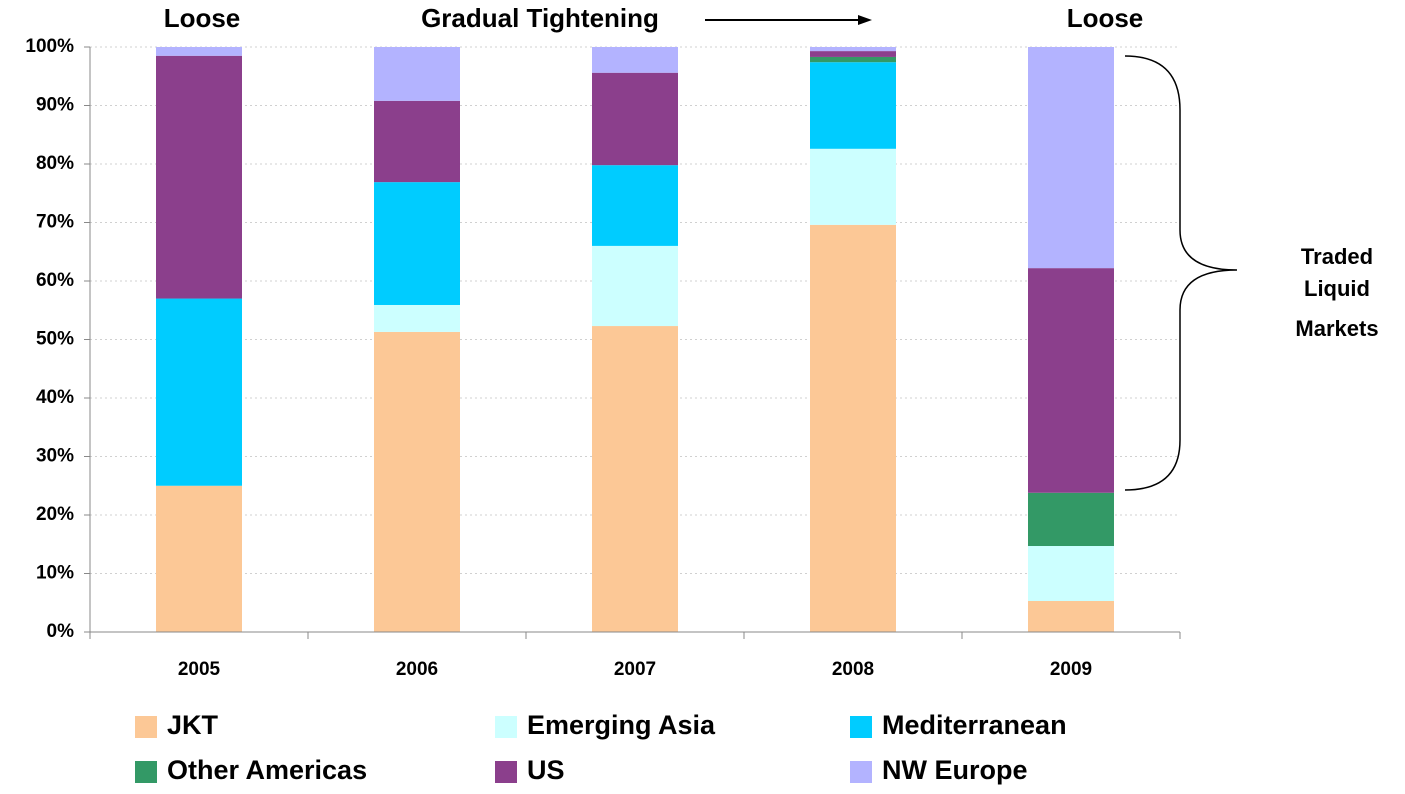 The height and width of the screenshot is (794, 1405). Describe the element at coordinates (974, 725) in the screenshot. I see `legend-label: Mediterranean` at that location.